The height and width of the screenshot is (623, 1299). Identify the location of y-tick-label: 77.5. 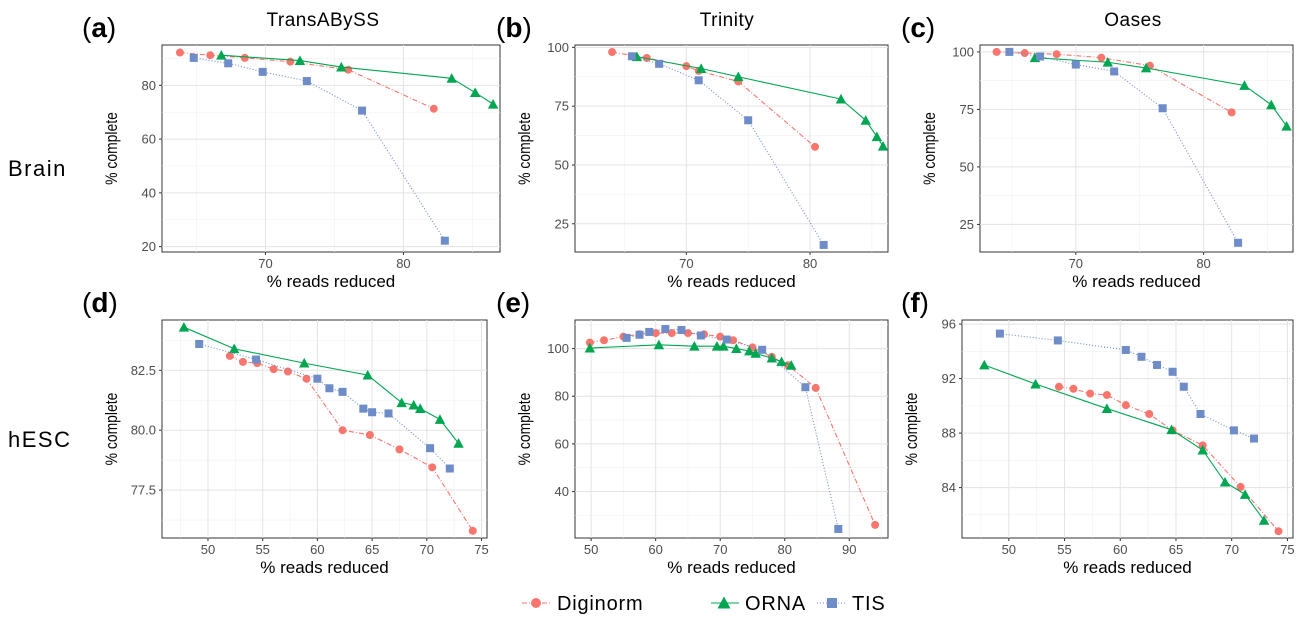
(143, 490).